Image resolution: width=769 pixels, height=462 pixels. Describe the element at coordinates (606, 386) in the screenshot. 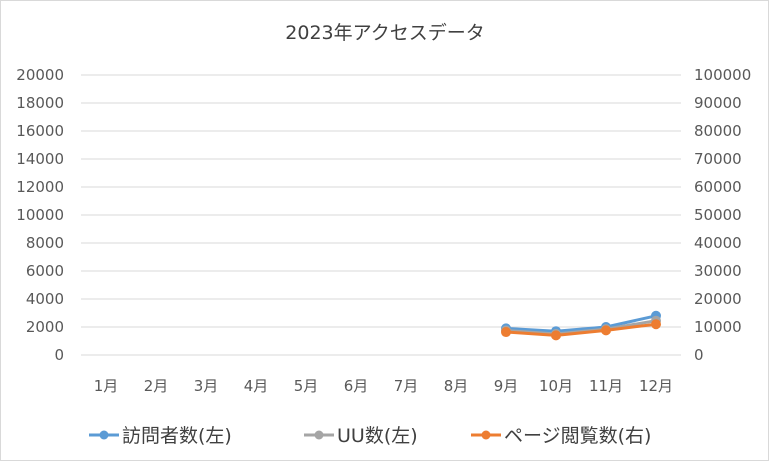

I see `x-tick-label: 11月` at that location.